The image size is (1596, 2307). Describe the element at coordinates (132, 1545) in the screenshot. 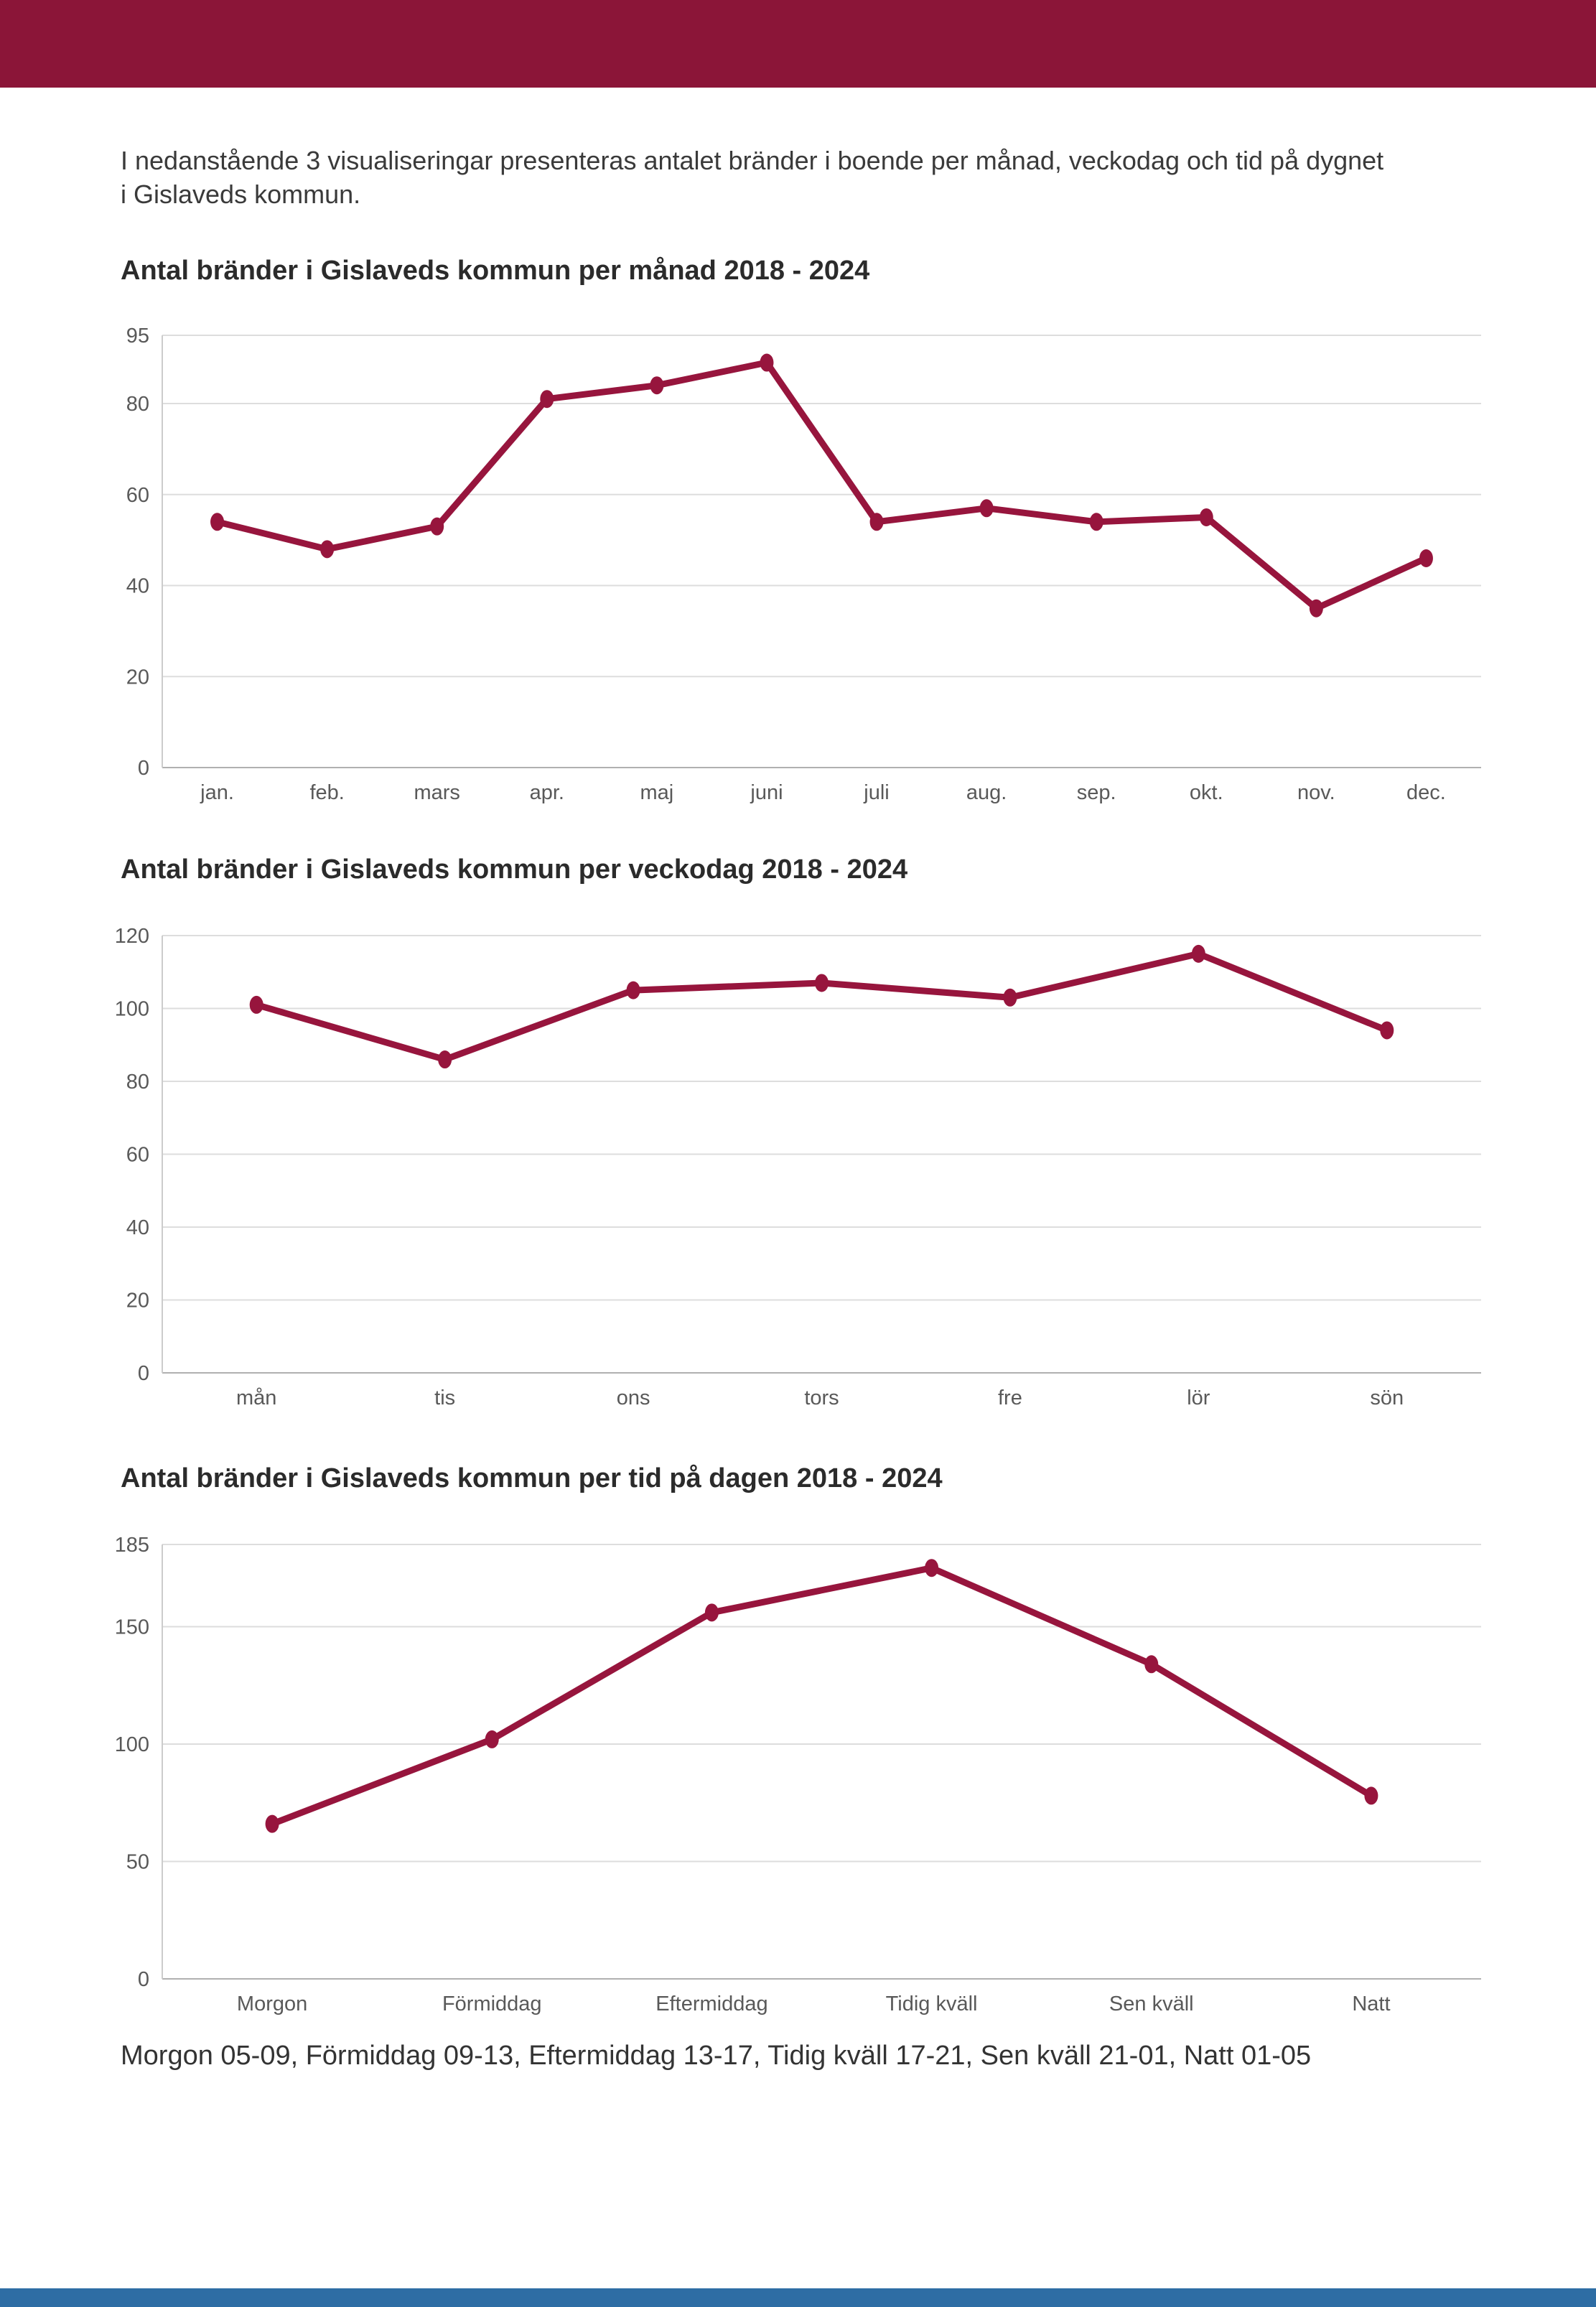

I see `y-tick-label: 185` at that location.